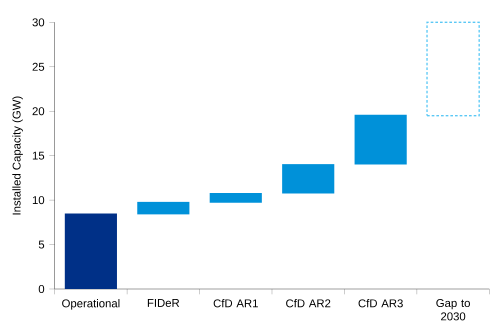  What do you see at coordinates (41, 289) in the screenshot?
I see `y-tick-label: 0` at bounding box center [41, 289].